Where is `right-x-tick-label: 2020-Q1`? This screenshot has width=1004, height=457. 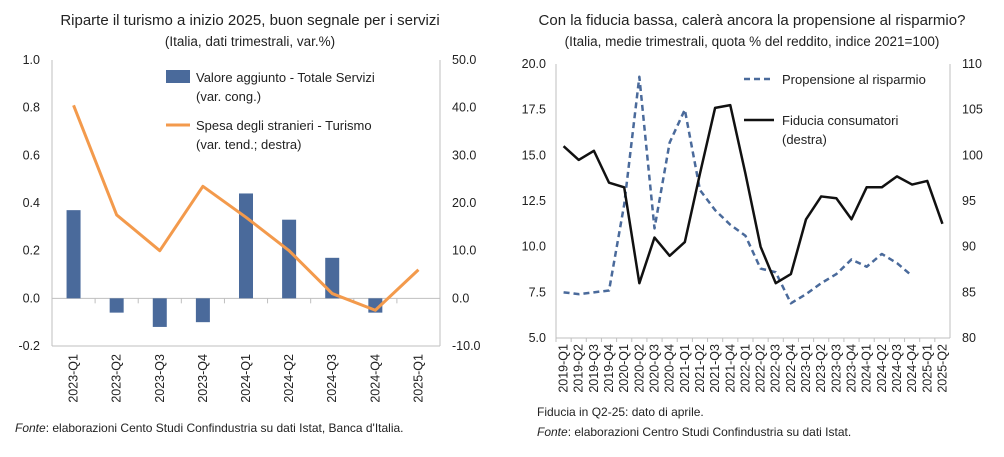
right-x-tick-label: 2020-Q1 is located at coordinates (624, 368).